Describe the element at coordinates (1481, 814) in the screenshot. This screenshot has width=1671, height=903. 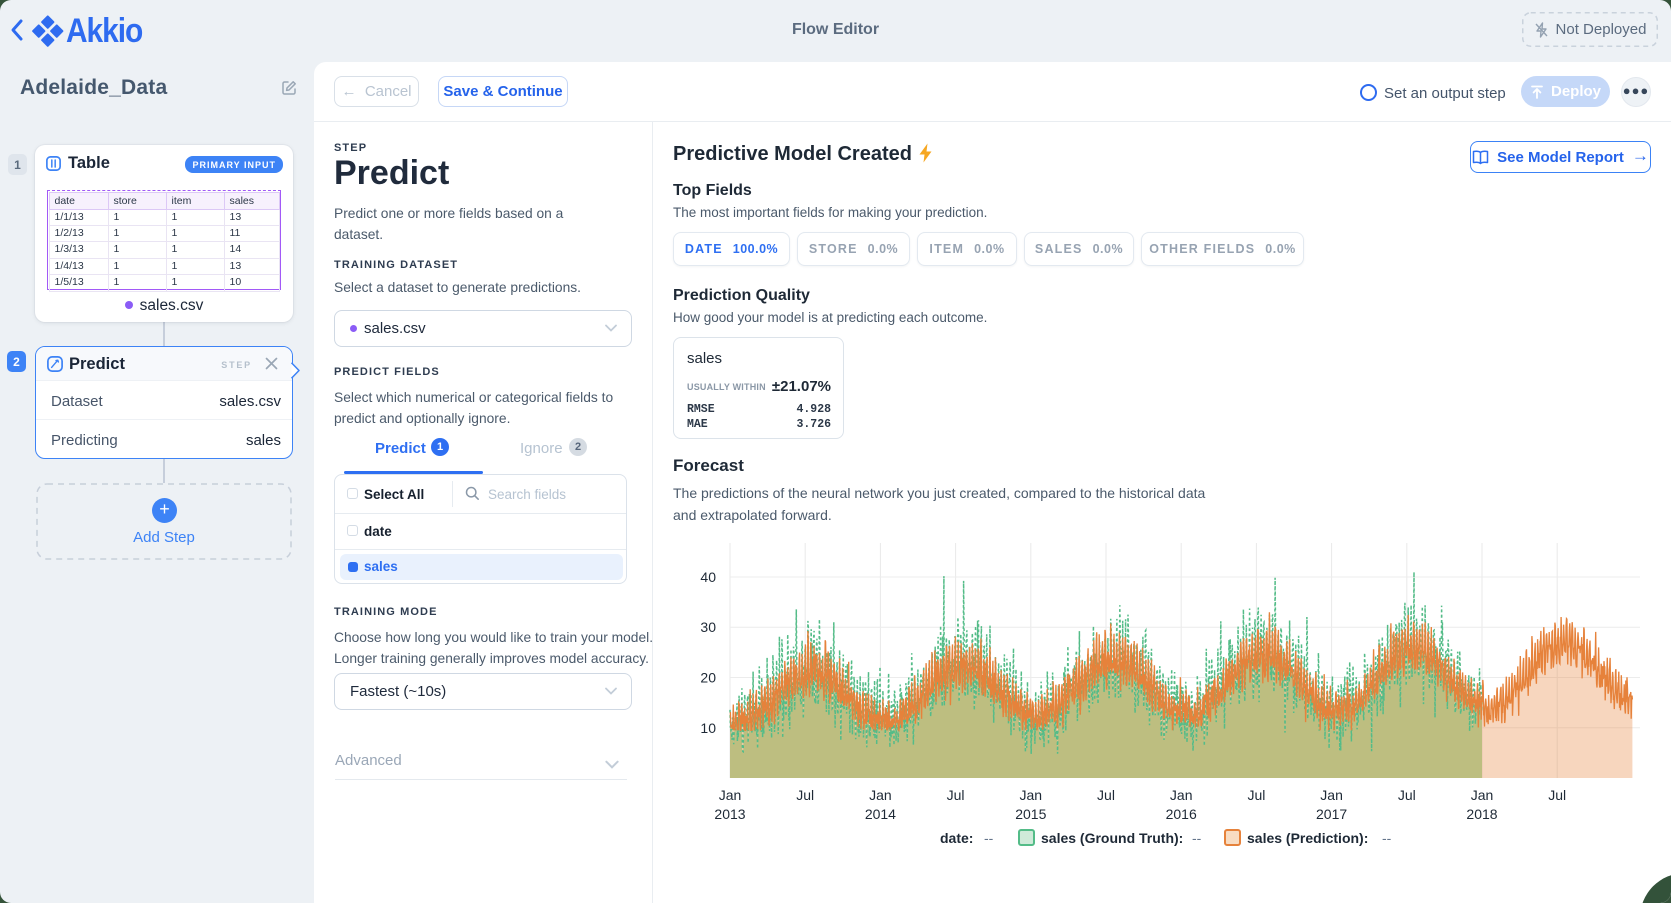
I see `svg-text: 2018` at that location.